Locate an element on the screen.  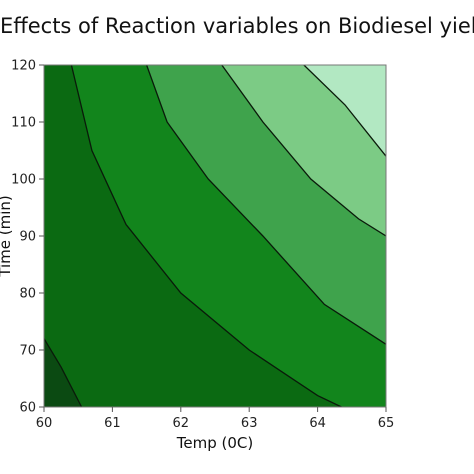
x-tick-label: 61 is located at coordinates (112, 423).